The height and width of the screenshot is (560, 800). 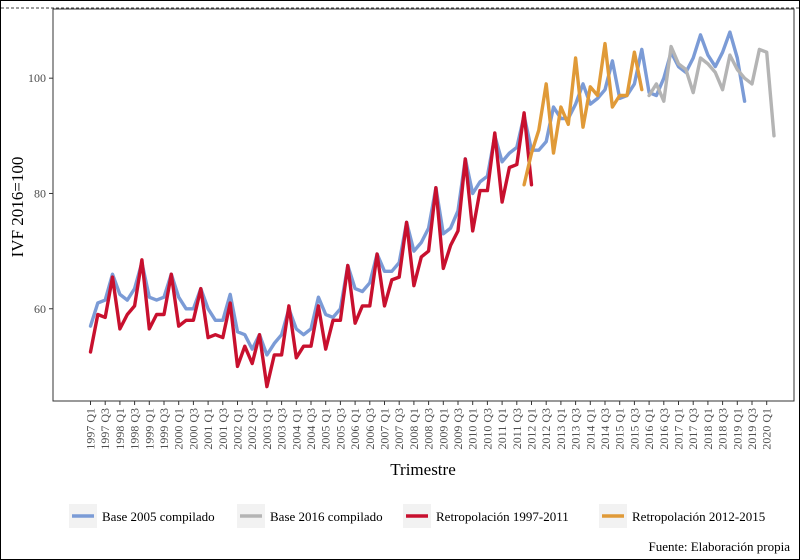 What do you see at coordinates (399, 429) in the screenshot?
I see `x-tick-label: 2007 Q3` at bounding box center [399, 429].